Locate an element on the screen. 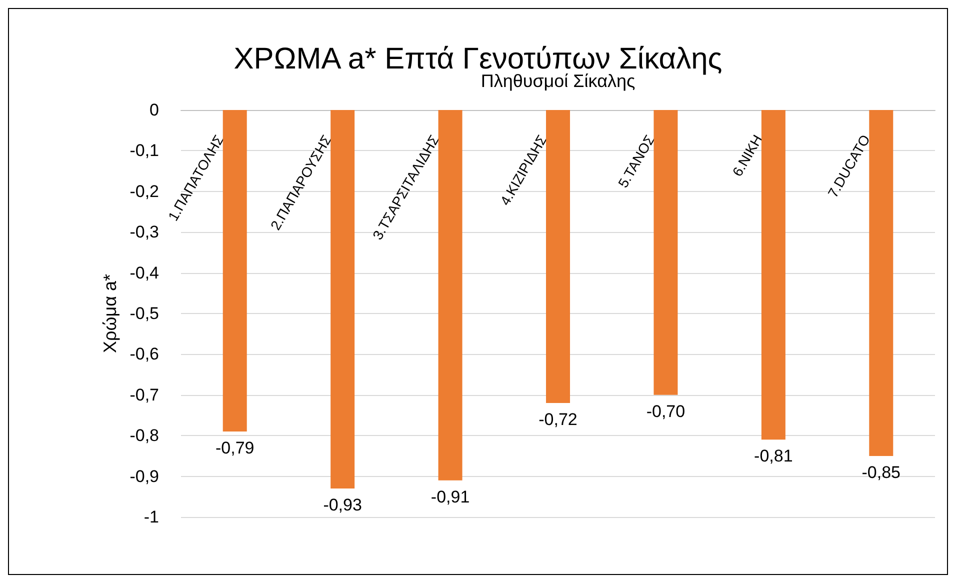  data-label: -0,70 is located at coordinates (666, 411).